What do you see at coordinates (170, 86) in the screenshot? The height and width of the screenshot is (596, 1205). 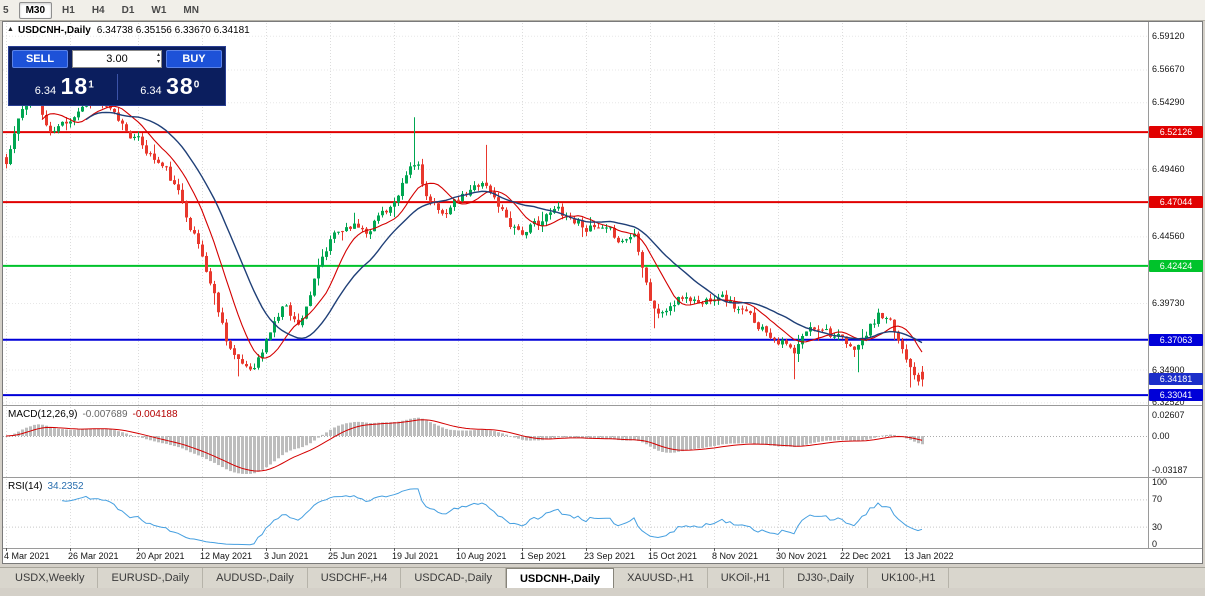 I see `buy-price: 6.34 380` at bounding box center [170, 86].